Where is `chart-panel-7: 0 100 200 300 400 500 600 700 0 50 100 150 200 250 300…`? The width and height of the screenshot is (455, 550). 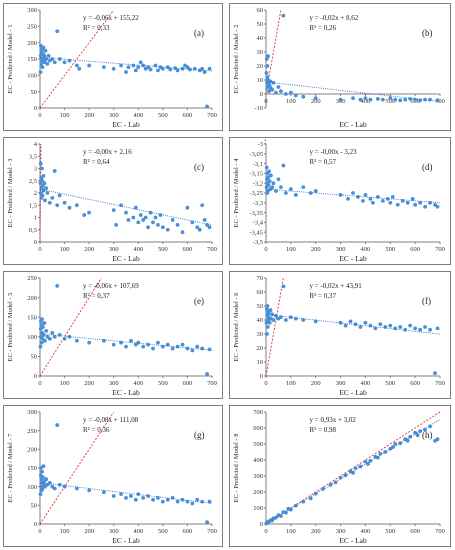 chart-panel-7: 0 100 200 300 400 500 600 700 0 50 100 150 200 250 300… is located at coordinates (113, 476).